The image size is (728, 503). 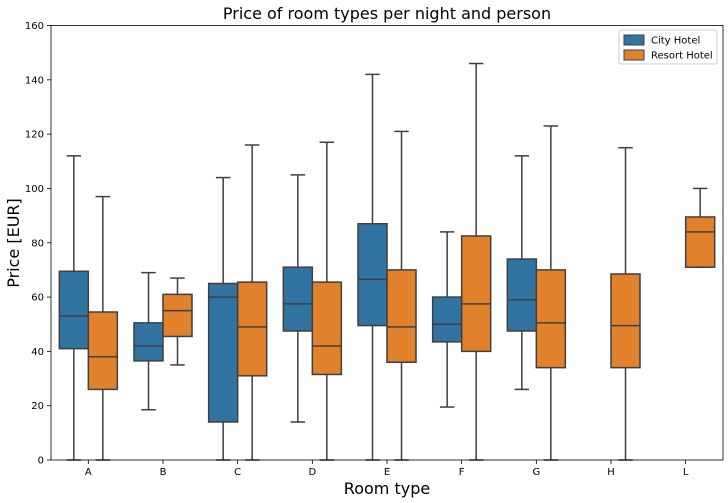 I want to click on y-tick-label: 140, so click(x=34, y=80).